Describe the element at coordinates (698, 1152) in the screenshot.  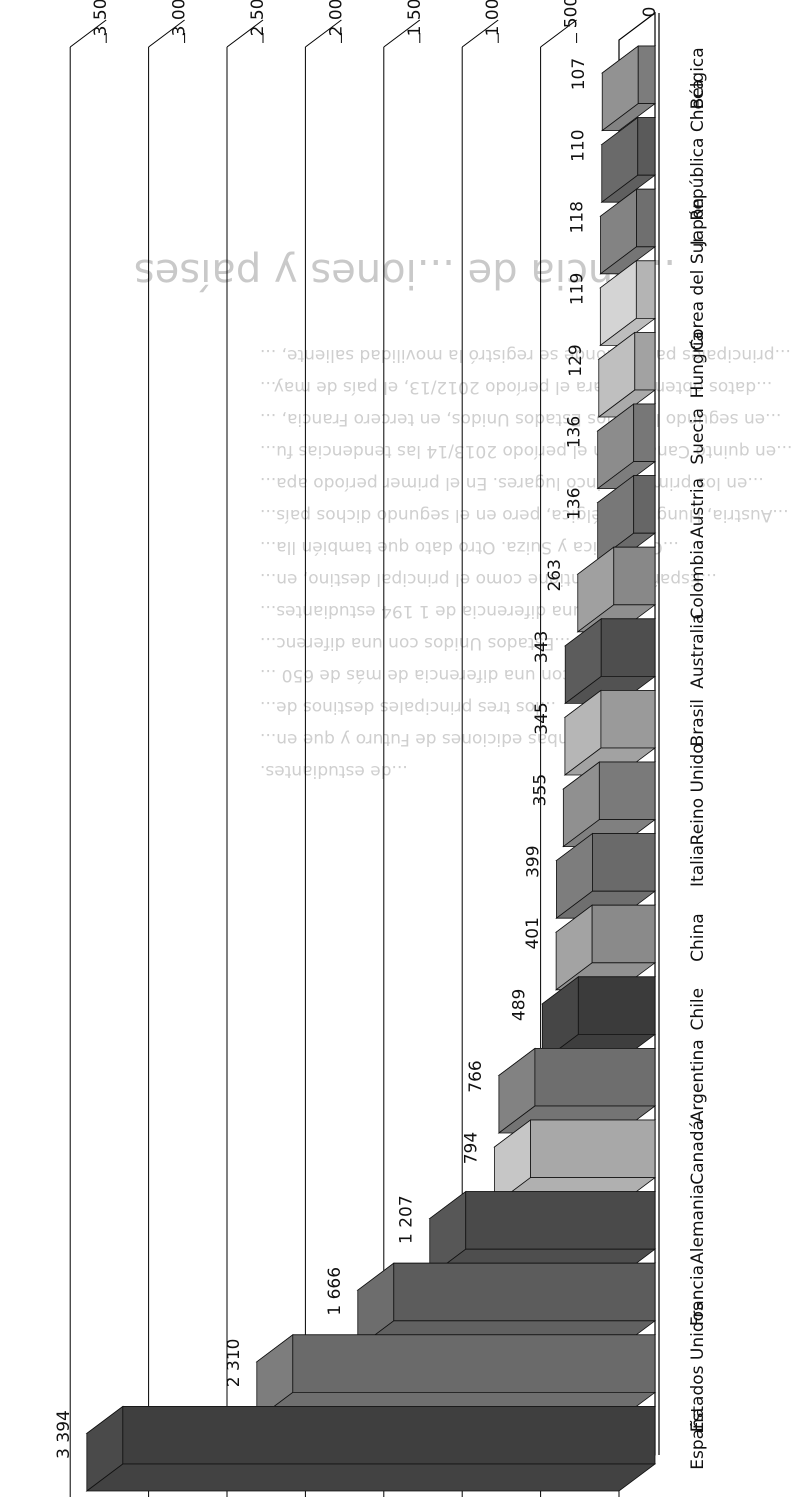
I see `category-label: Canadá` at that location.